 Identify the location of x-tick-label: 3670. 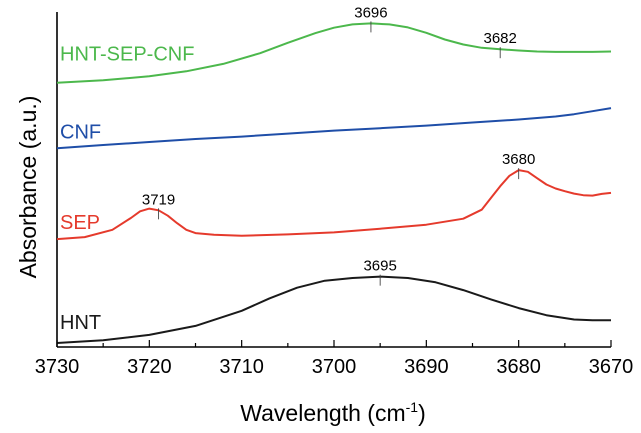
(611, 367).